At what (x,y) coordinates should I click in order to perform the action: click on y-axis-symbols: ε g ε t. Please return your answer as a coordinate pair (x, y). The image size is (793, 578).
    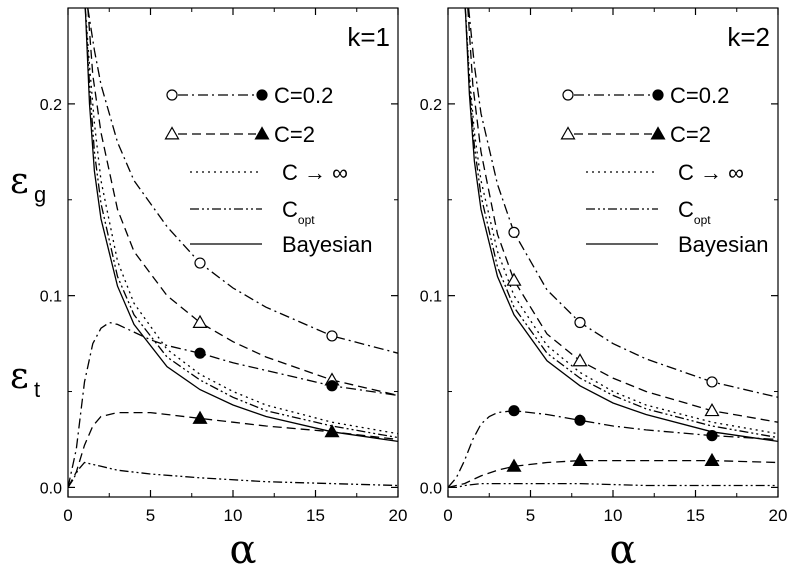
    Looking at the image, I should click on (28, 281).